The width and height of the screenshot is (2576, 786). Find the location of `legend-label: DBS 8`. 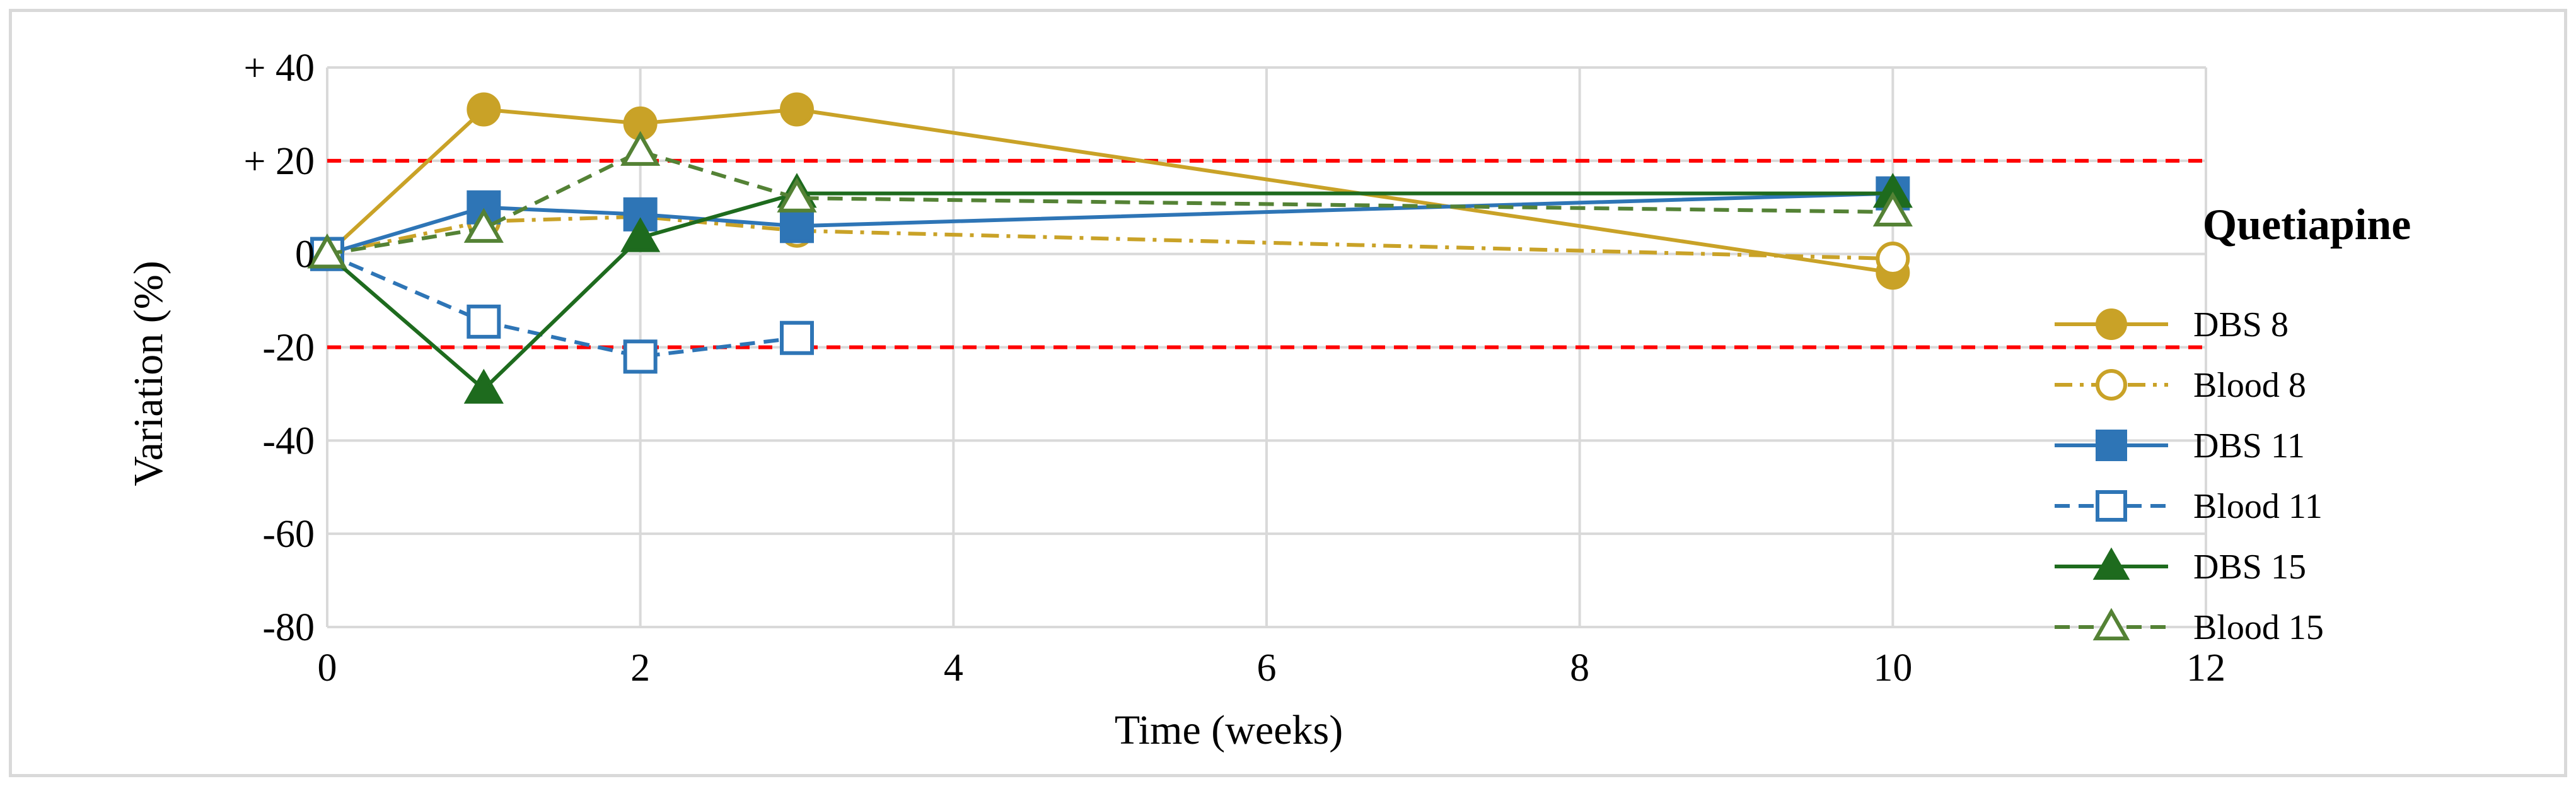

legend-label: DBS 8 is located at coordinates (2241, 324).